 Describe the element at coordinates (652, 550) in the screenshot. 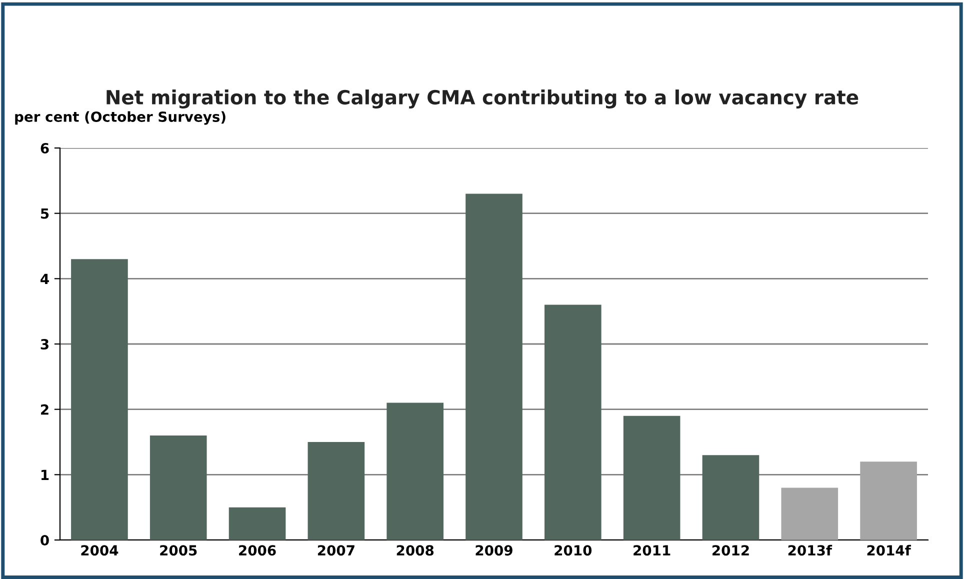

I see `x-tick-label: 2011` at that location.